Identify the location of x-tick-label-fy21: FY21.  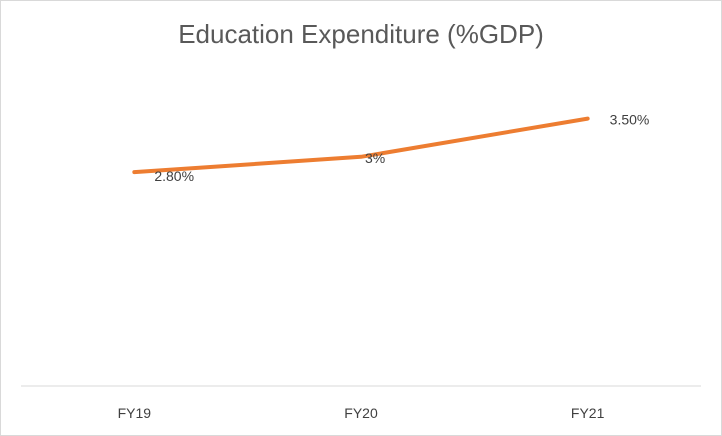
(588, 413).